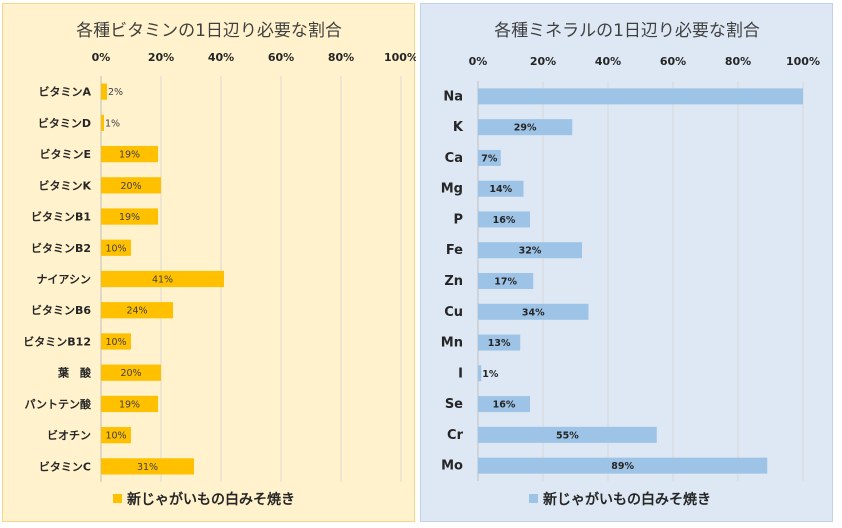  I want to click on mineral-category-label: Cr, so click(455, 435).